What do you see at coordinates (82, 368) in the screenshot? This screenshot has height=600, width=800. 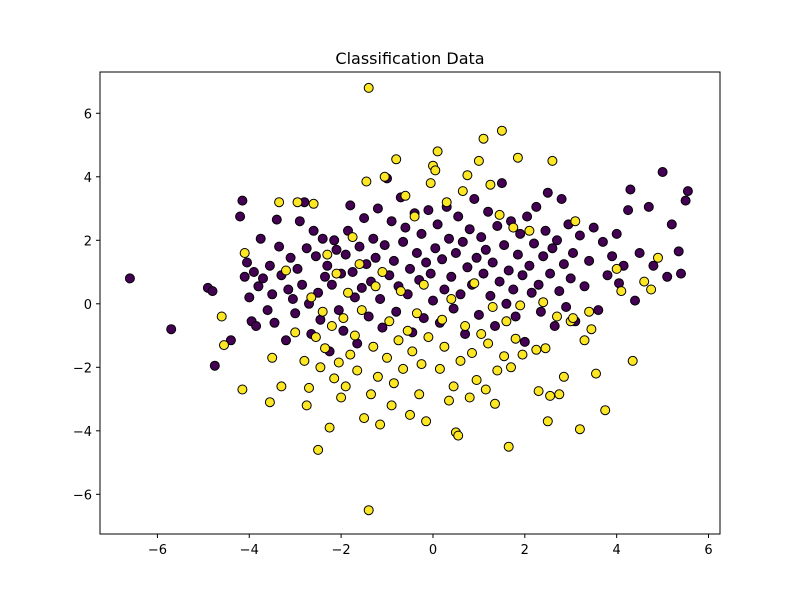 I see `y-tick-label: −2` at bounding box center [82, 368].